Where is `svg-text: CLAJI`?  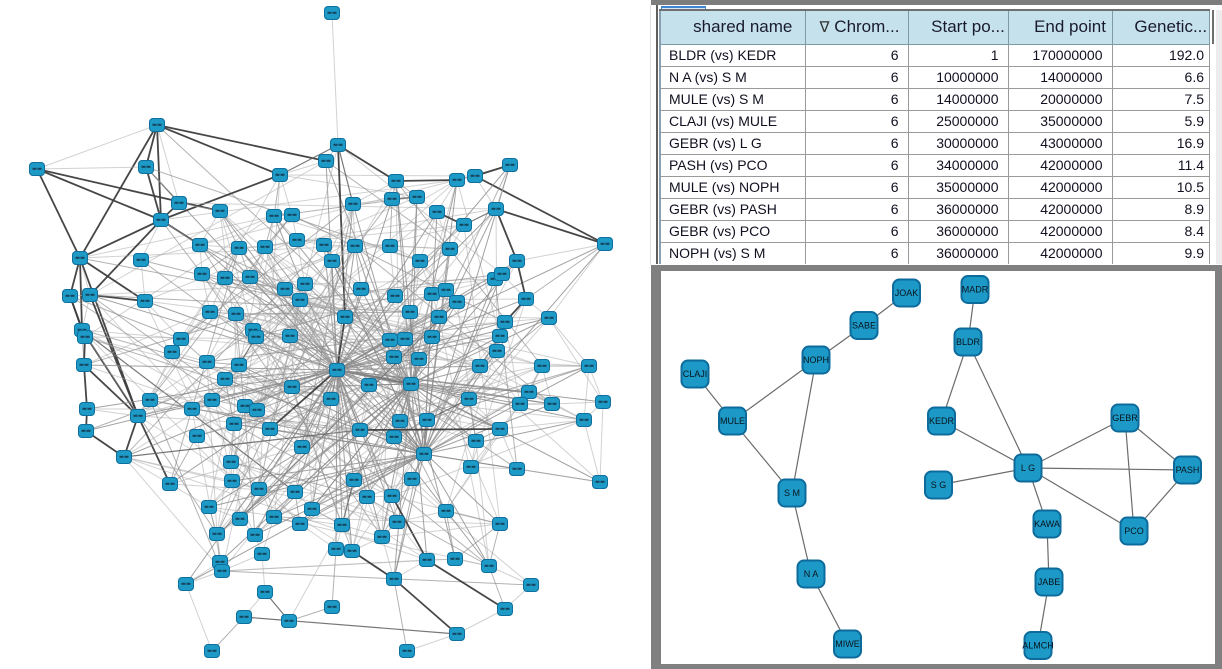 svg-text: CLAJI is located at coordinates (695, 374).